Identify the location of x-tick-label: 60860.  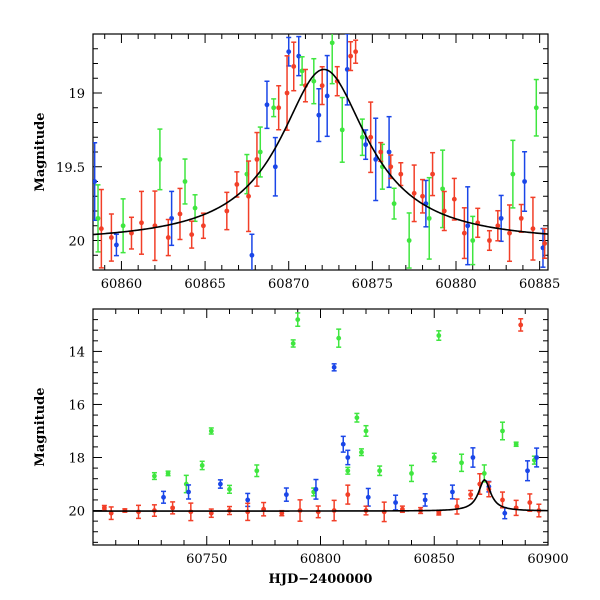
(121, 284).